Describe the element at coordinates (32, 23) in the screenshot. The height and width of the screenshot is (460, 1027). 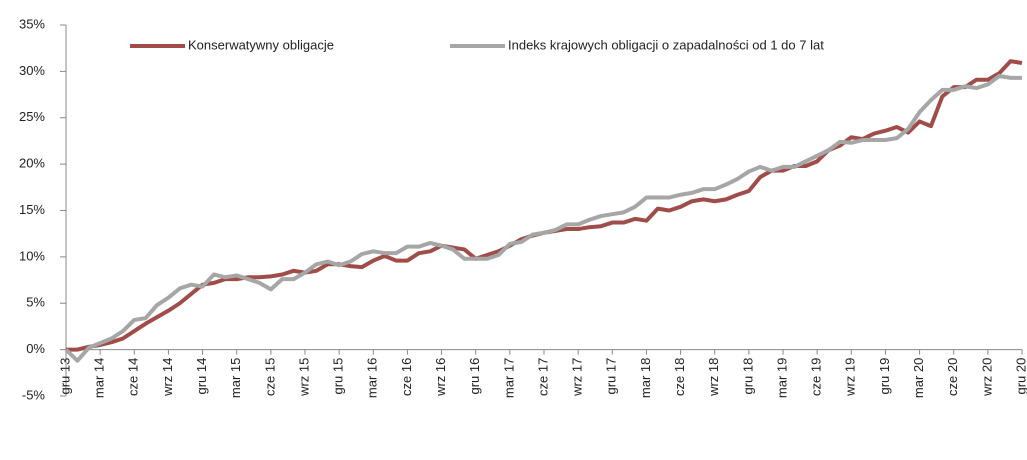
I see `y-tick-label: 35%` at that location.